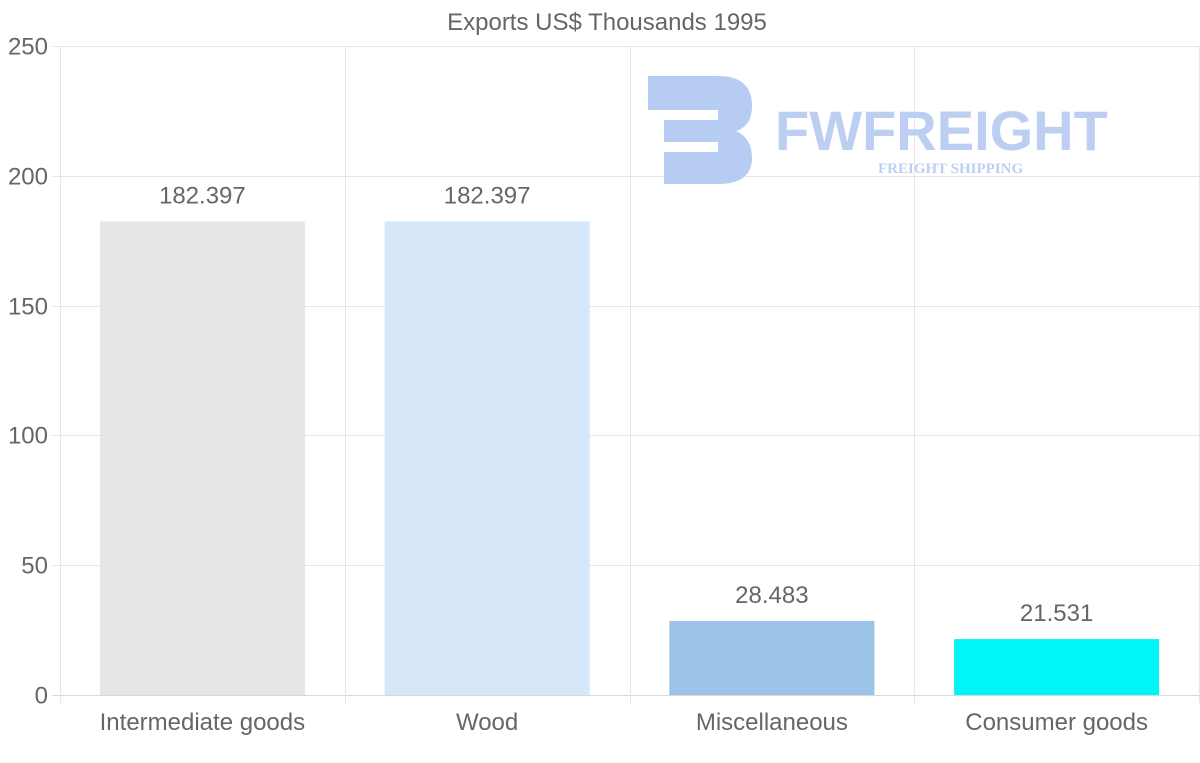 The image size is (1200, 763). Describe the element at coordinates (28, 47) in the screenshot. I see `y-tick-label: 250` at that location.